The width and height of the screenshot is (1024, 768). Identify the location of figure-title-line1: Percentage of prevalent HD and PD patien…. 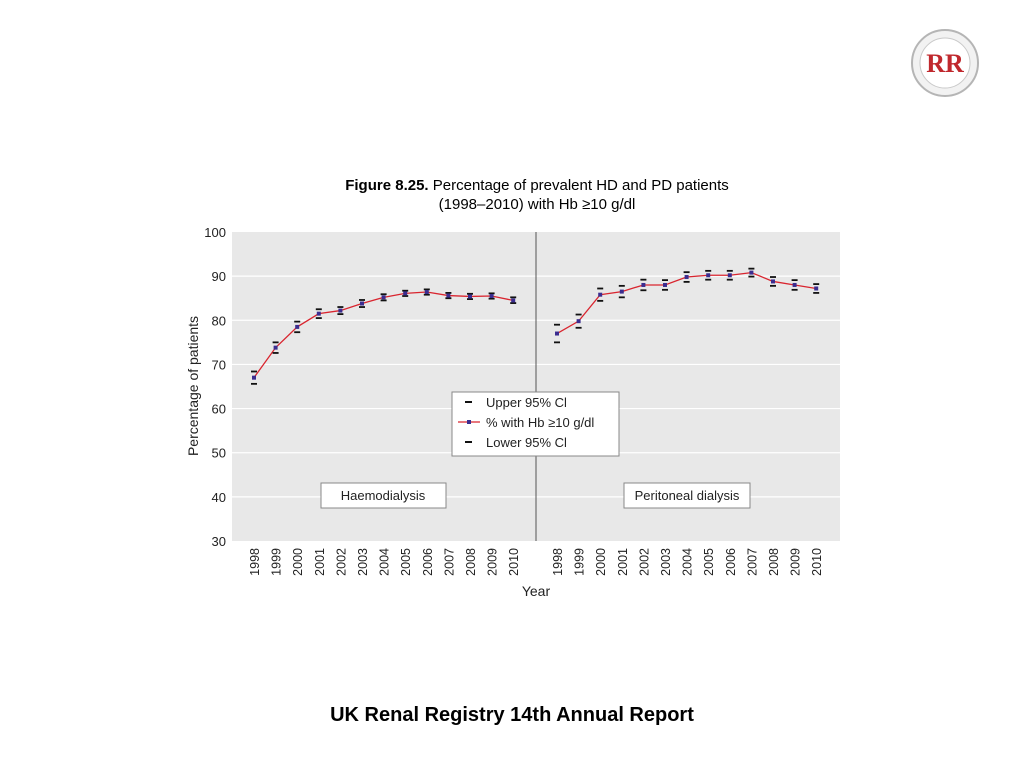
(580, 185).